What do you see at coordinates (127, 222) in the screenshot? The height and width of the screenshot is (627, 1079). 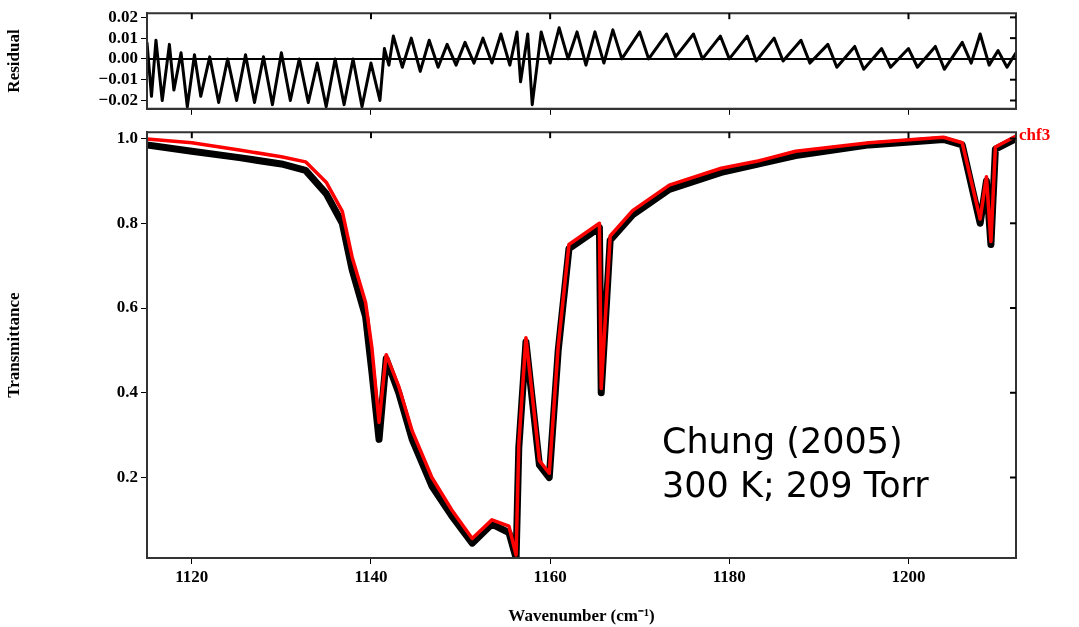 I see `y-tick-label: 0.8` at bounding box center [127, 222].